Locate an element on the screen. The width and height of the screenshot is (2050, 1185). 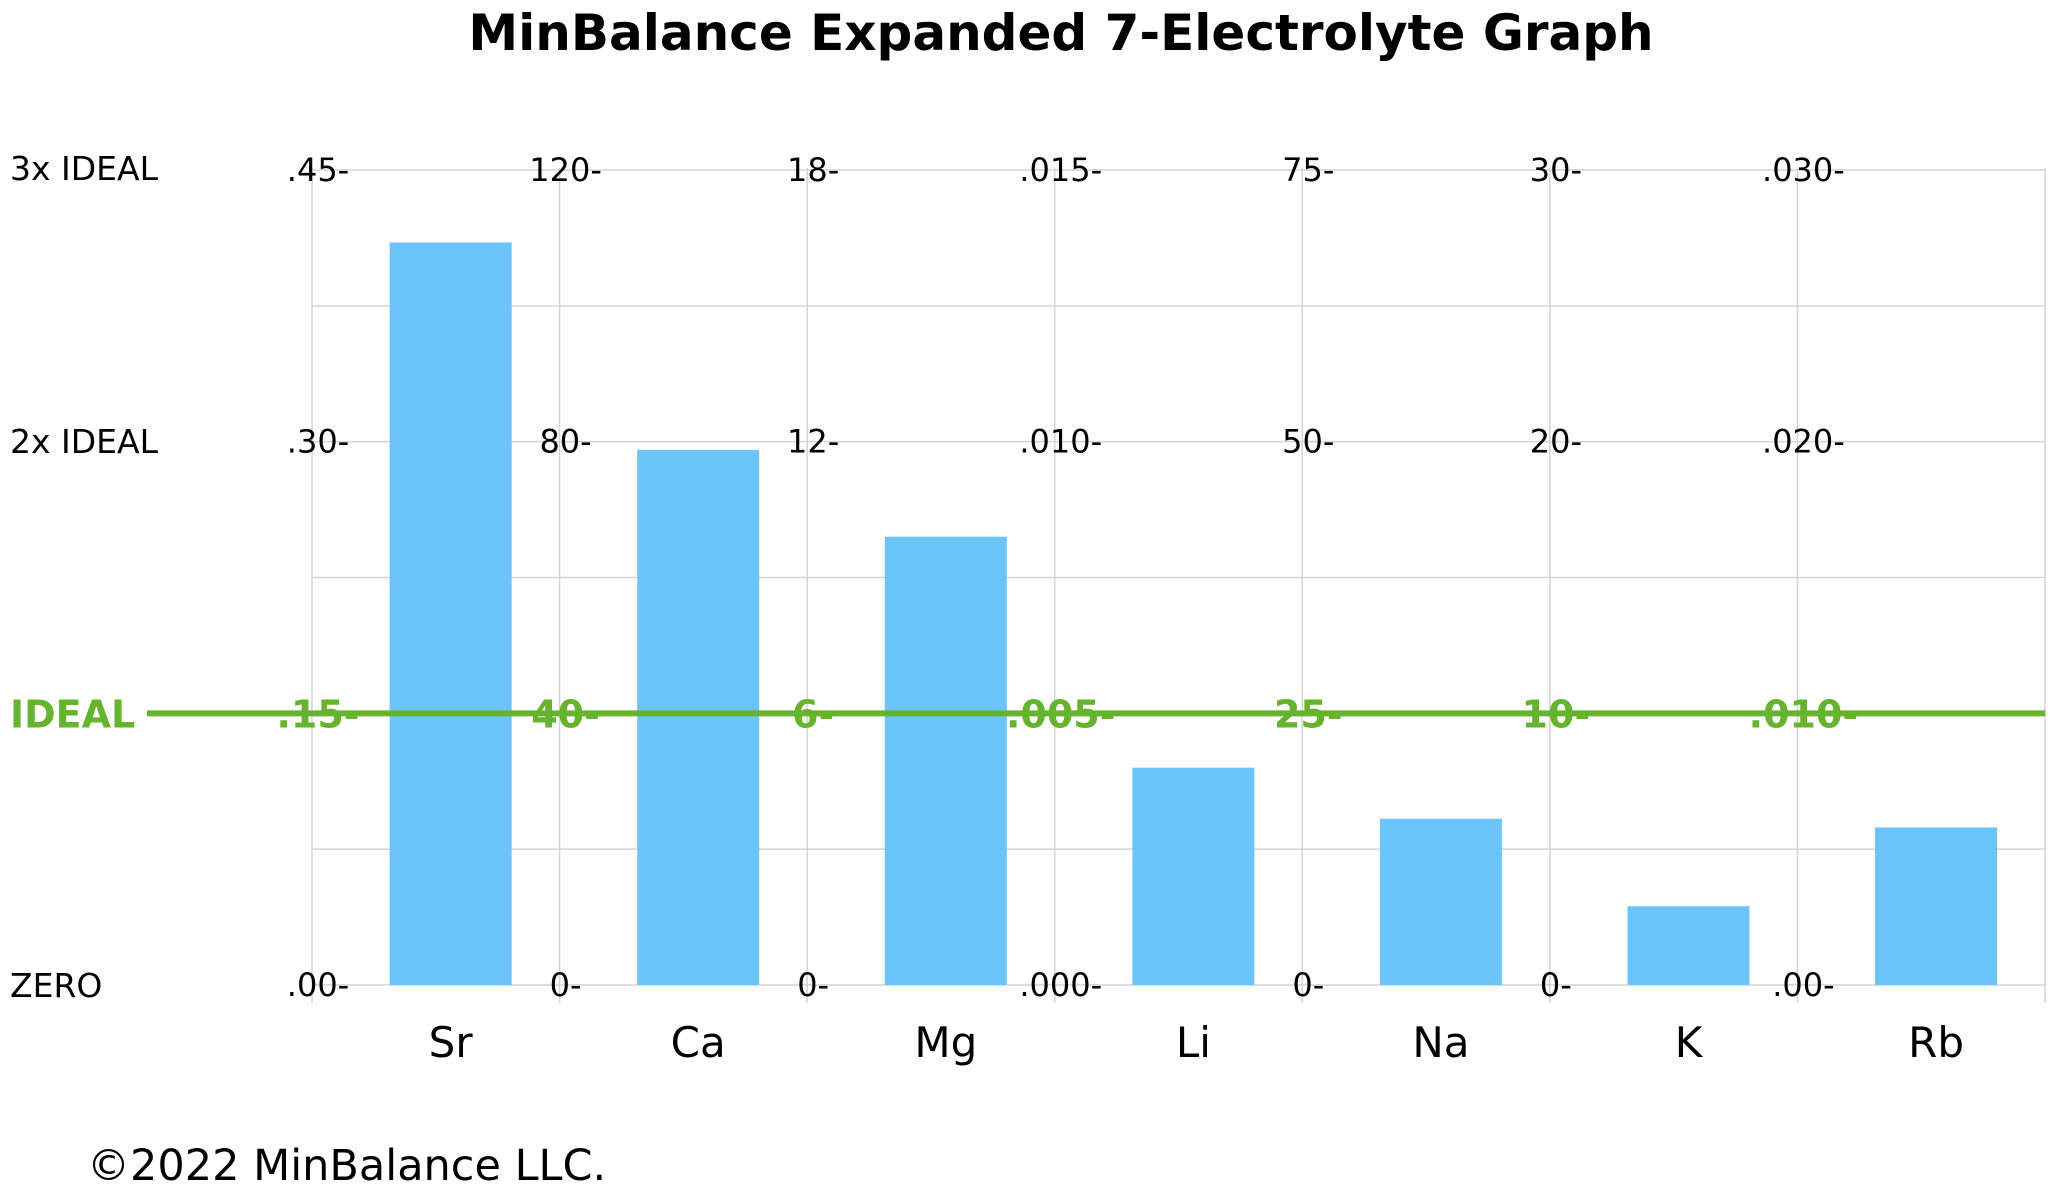
tick-label-sr-2: .30- is located at coordinates (318, 442).